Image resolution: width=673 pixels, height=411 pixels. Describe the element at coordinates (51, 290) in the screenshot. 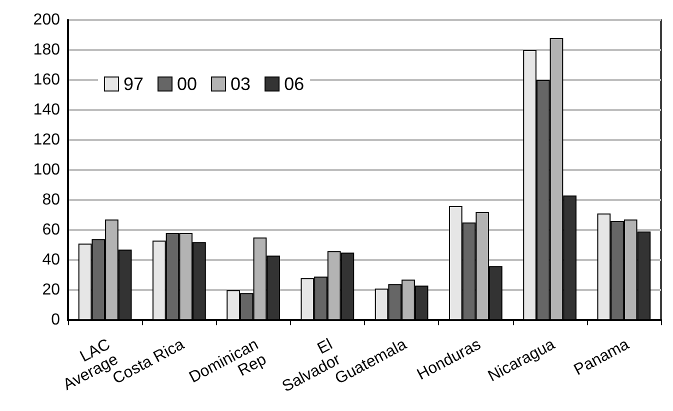

I see `y-tick-label: 20` at that location.